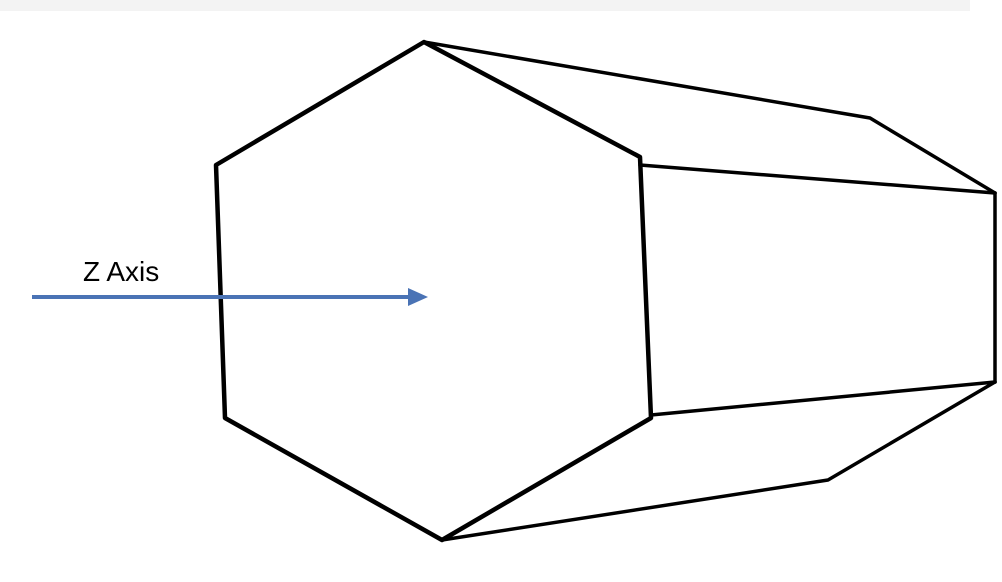  Describe the element at coordinates (121, 271) in the screenshot. I see `z-axis-label: Z Axis` at that location.